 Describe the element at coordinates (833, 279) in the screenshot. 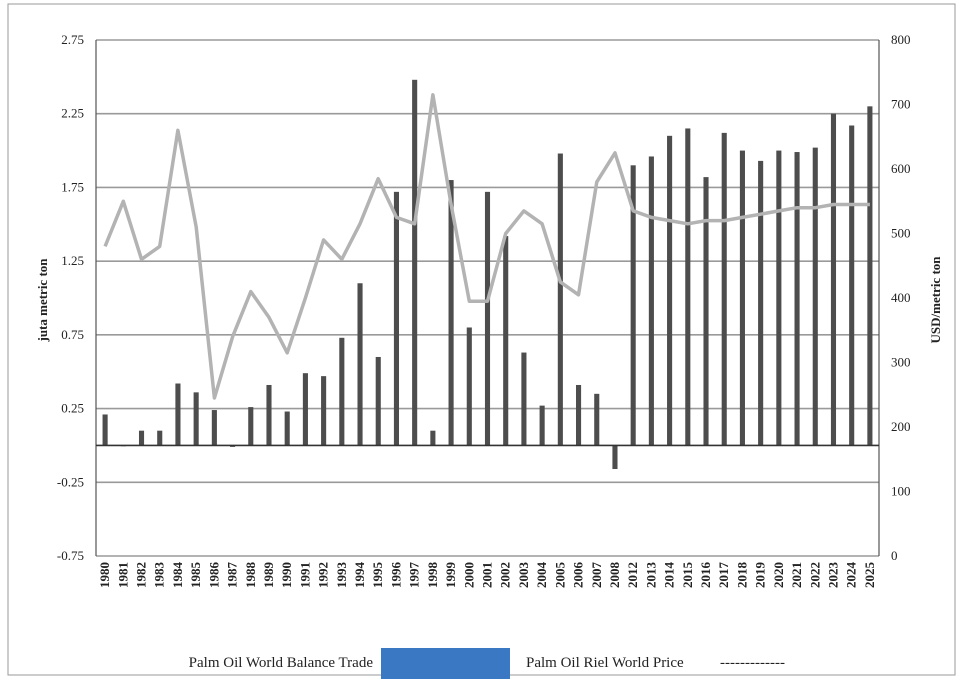

I see `bar-2023` at that location.